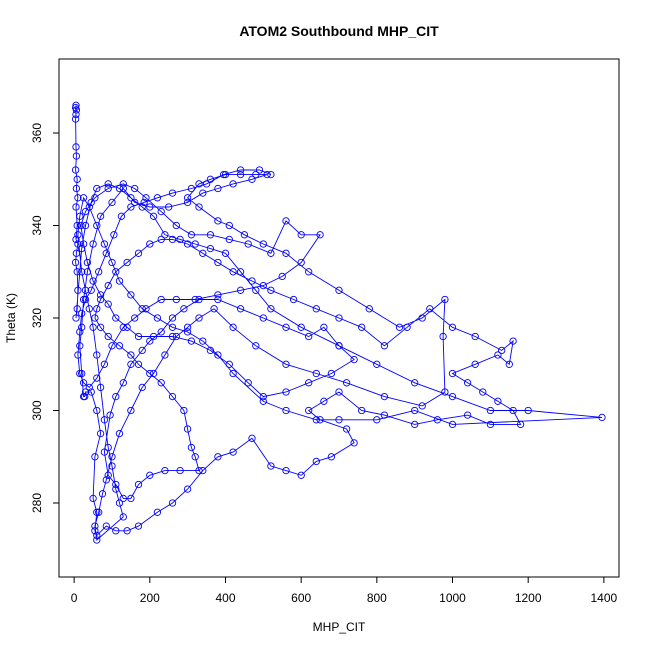 Image resolution: width=650 pixels, height=650 pixels. What do you see at coordinates (452, 598) in the screenshot?
I see `x-tick-label: 1000` at bounding box center [452, 598].